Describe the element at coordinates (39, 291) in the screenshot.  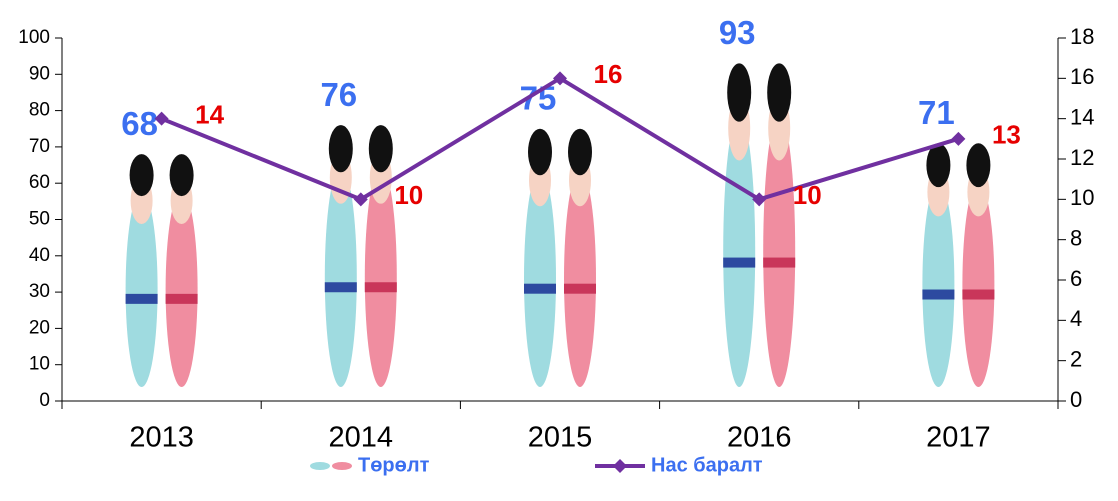
I see `y-tick-label: 30` at that location.